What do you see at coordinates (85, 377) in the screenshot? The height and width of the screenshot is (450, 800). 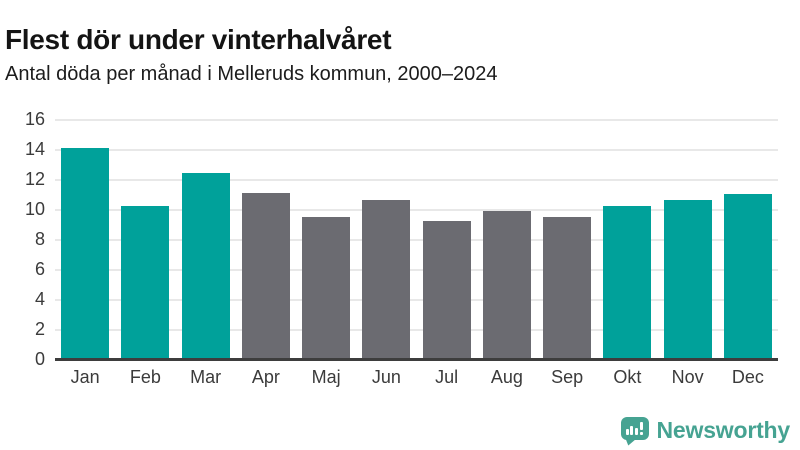 I see `x-tick-label-jan: Jan` at bounding box center [85, 377].